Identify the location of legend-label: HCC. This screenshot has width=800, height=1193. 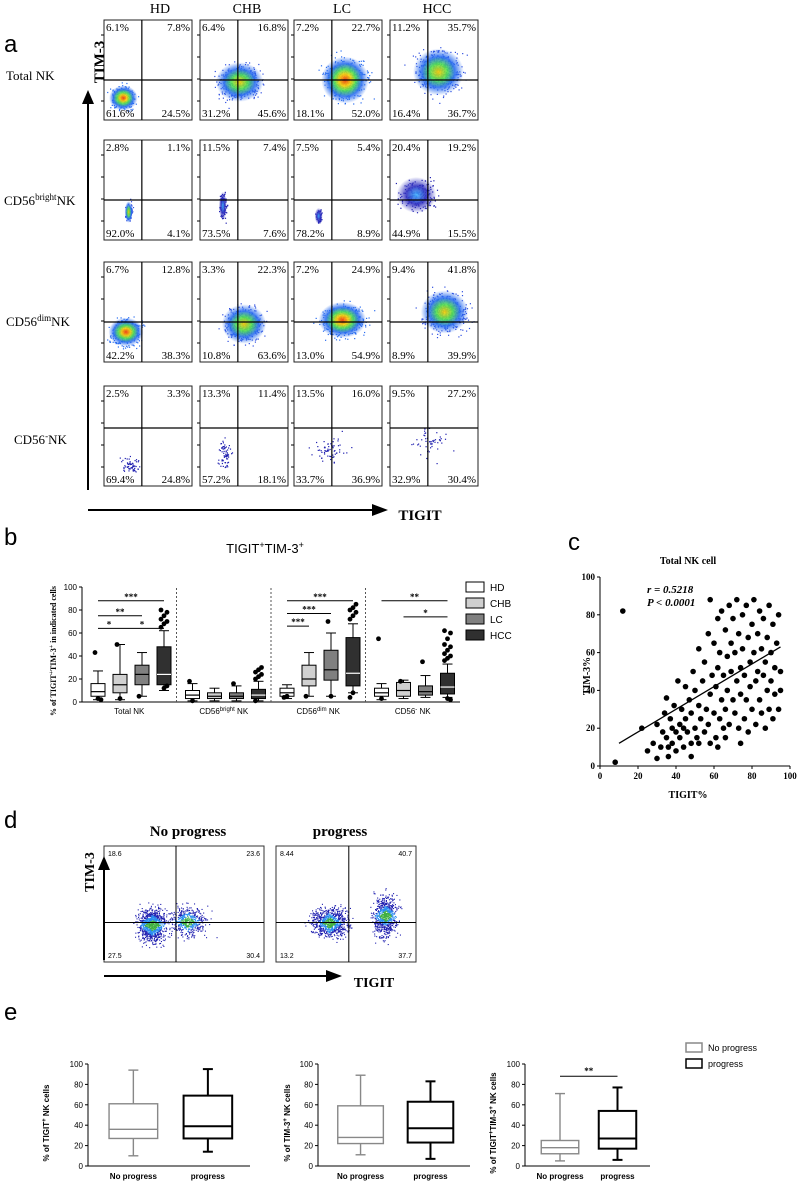
(501, 636).